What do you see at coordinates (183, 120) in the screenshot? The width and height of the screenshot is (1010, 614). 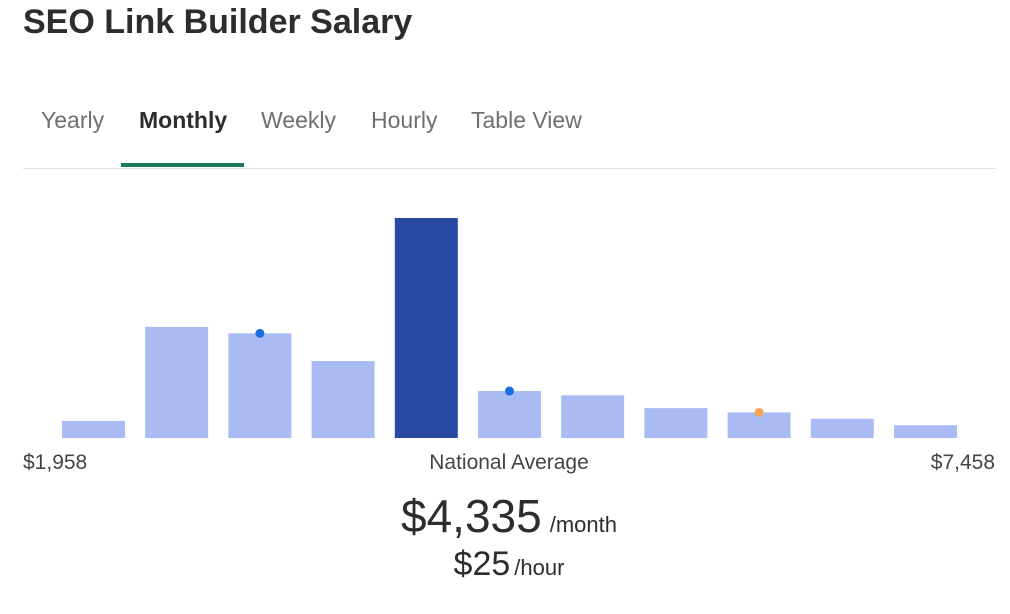 I see `tab-monthly: Monthly` at bounding box center [183, 120].